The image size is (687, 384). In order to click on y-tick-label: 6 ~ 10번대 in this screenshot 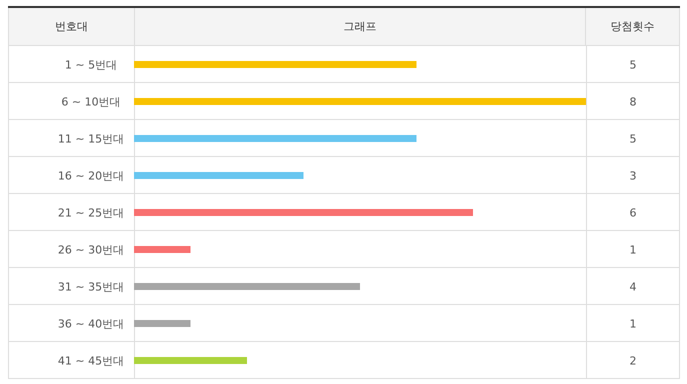, I will do `click(91, 101)`.